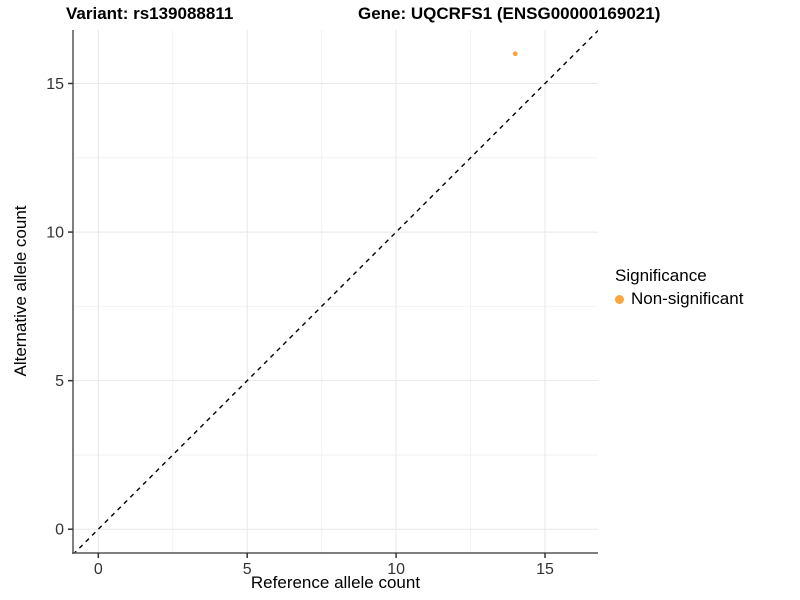 Image resolution: width=800 pixels, height=600 pixels. I want to click on x-tick-label: 0, so click(98, 569).